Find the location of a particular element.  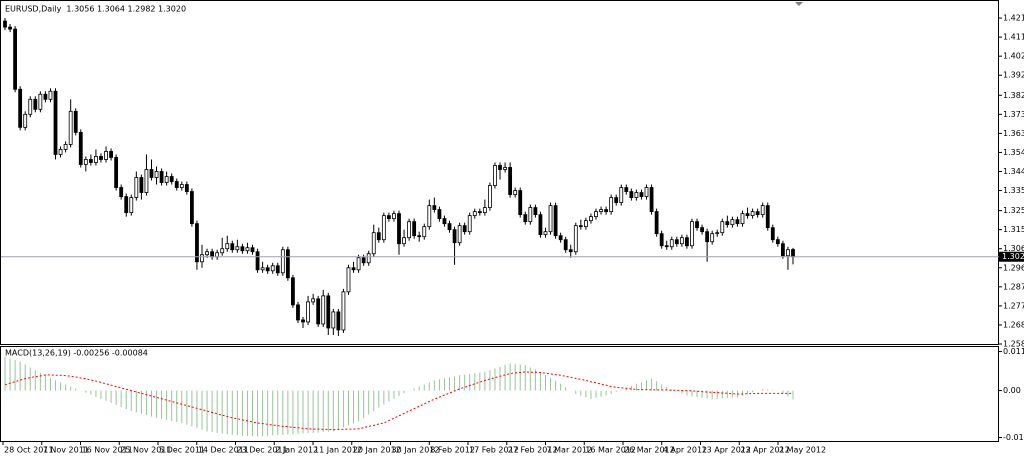

x-tick-label: 23 Apr 2012 is located at coordinates (764, 450).